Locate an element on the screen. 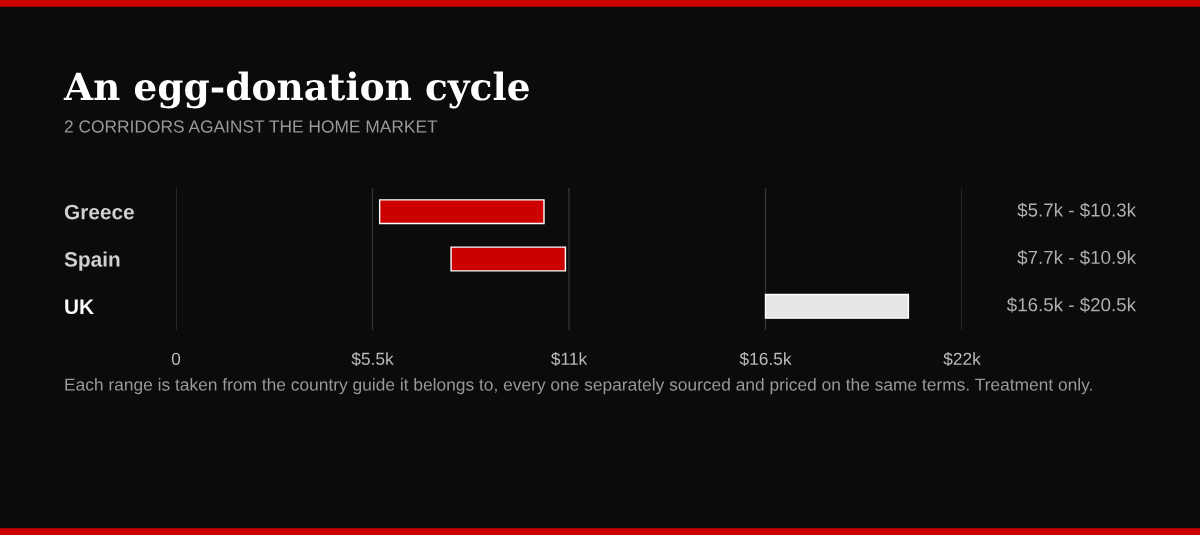  x-tick-label: $22k is located at coordinates (962, 359).